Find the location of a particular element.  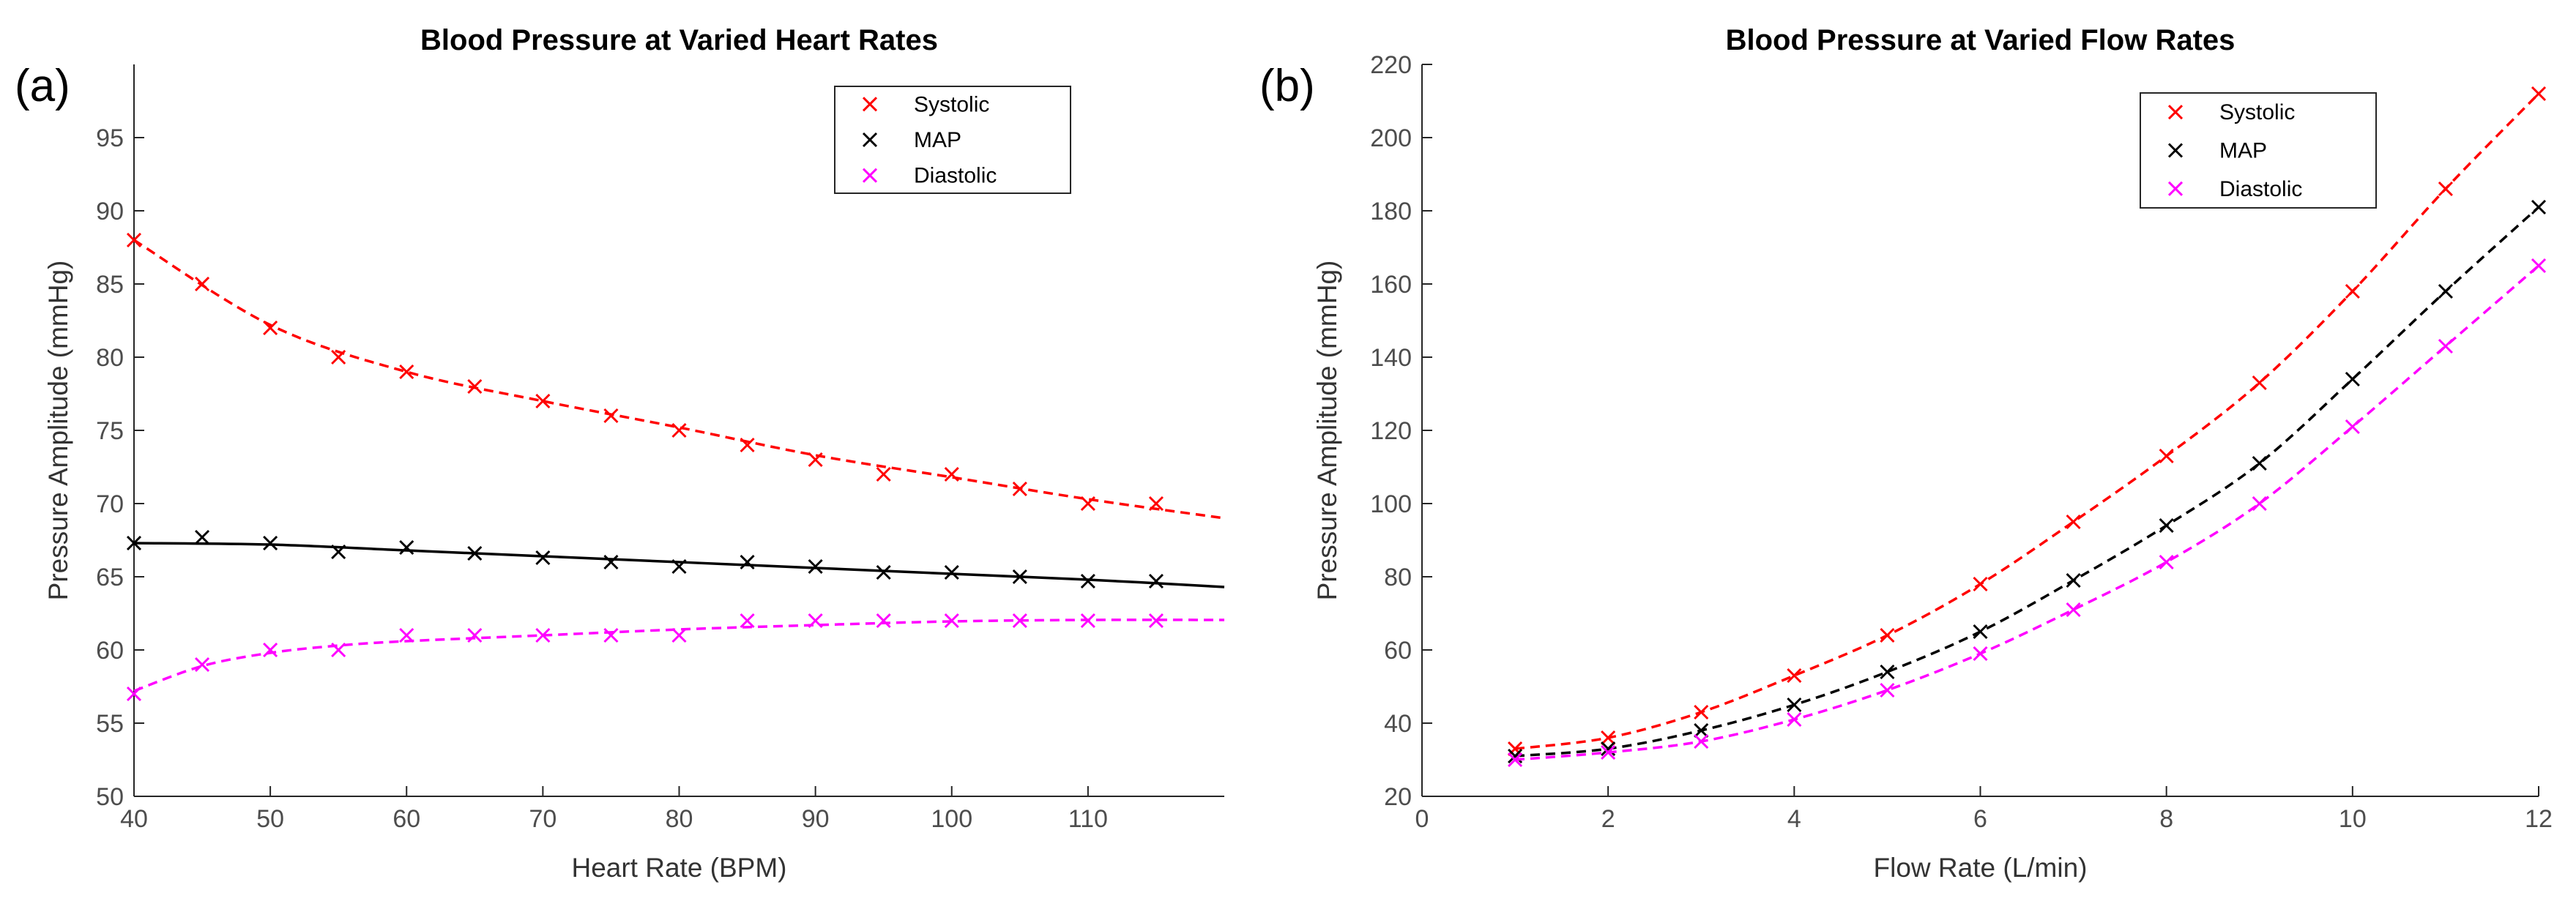

y-tick-label: 50 is located at coordinates (110, 797).